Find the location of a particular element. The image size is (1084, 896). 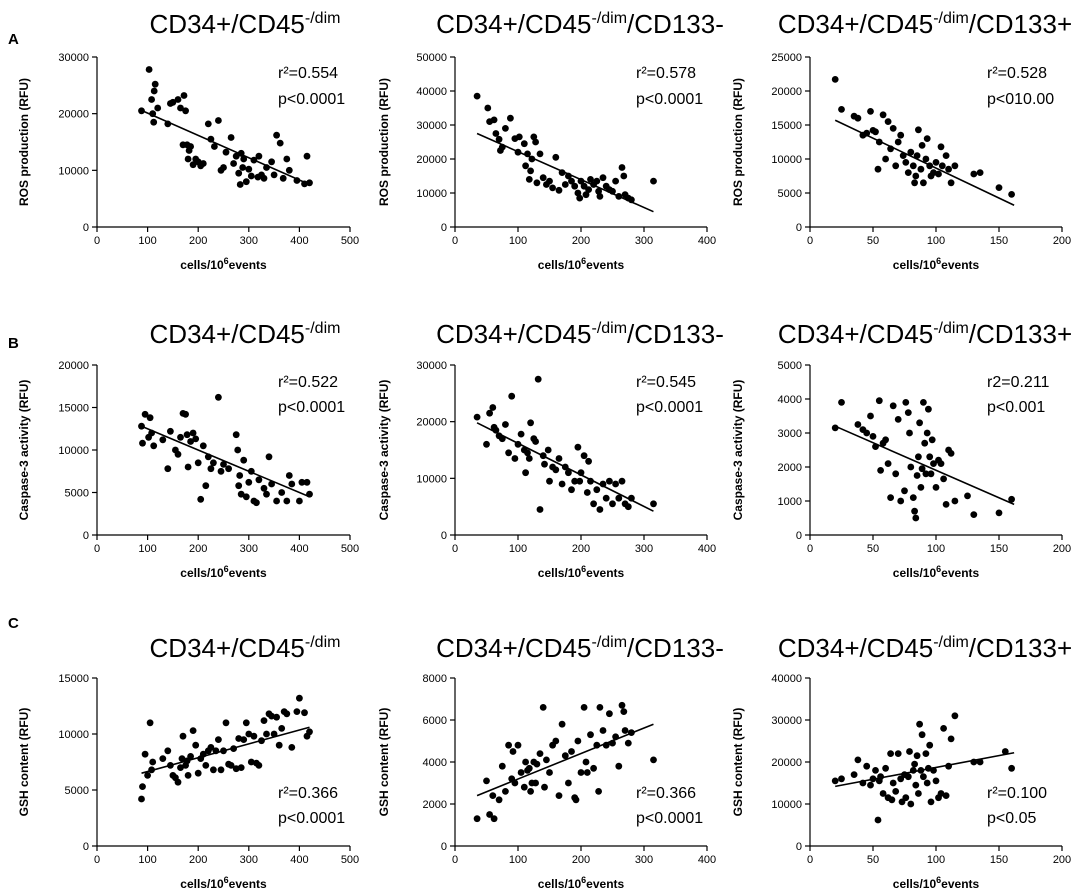

p-value-annotation: p<0.0001 is located at coordinates (669, 818).